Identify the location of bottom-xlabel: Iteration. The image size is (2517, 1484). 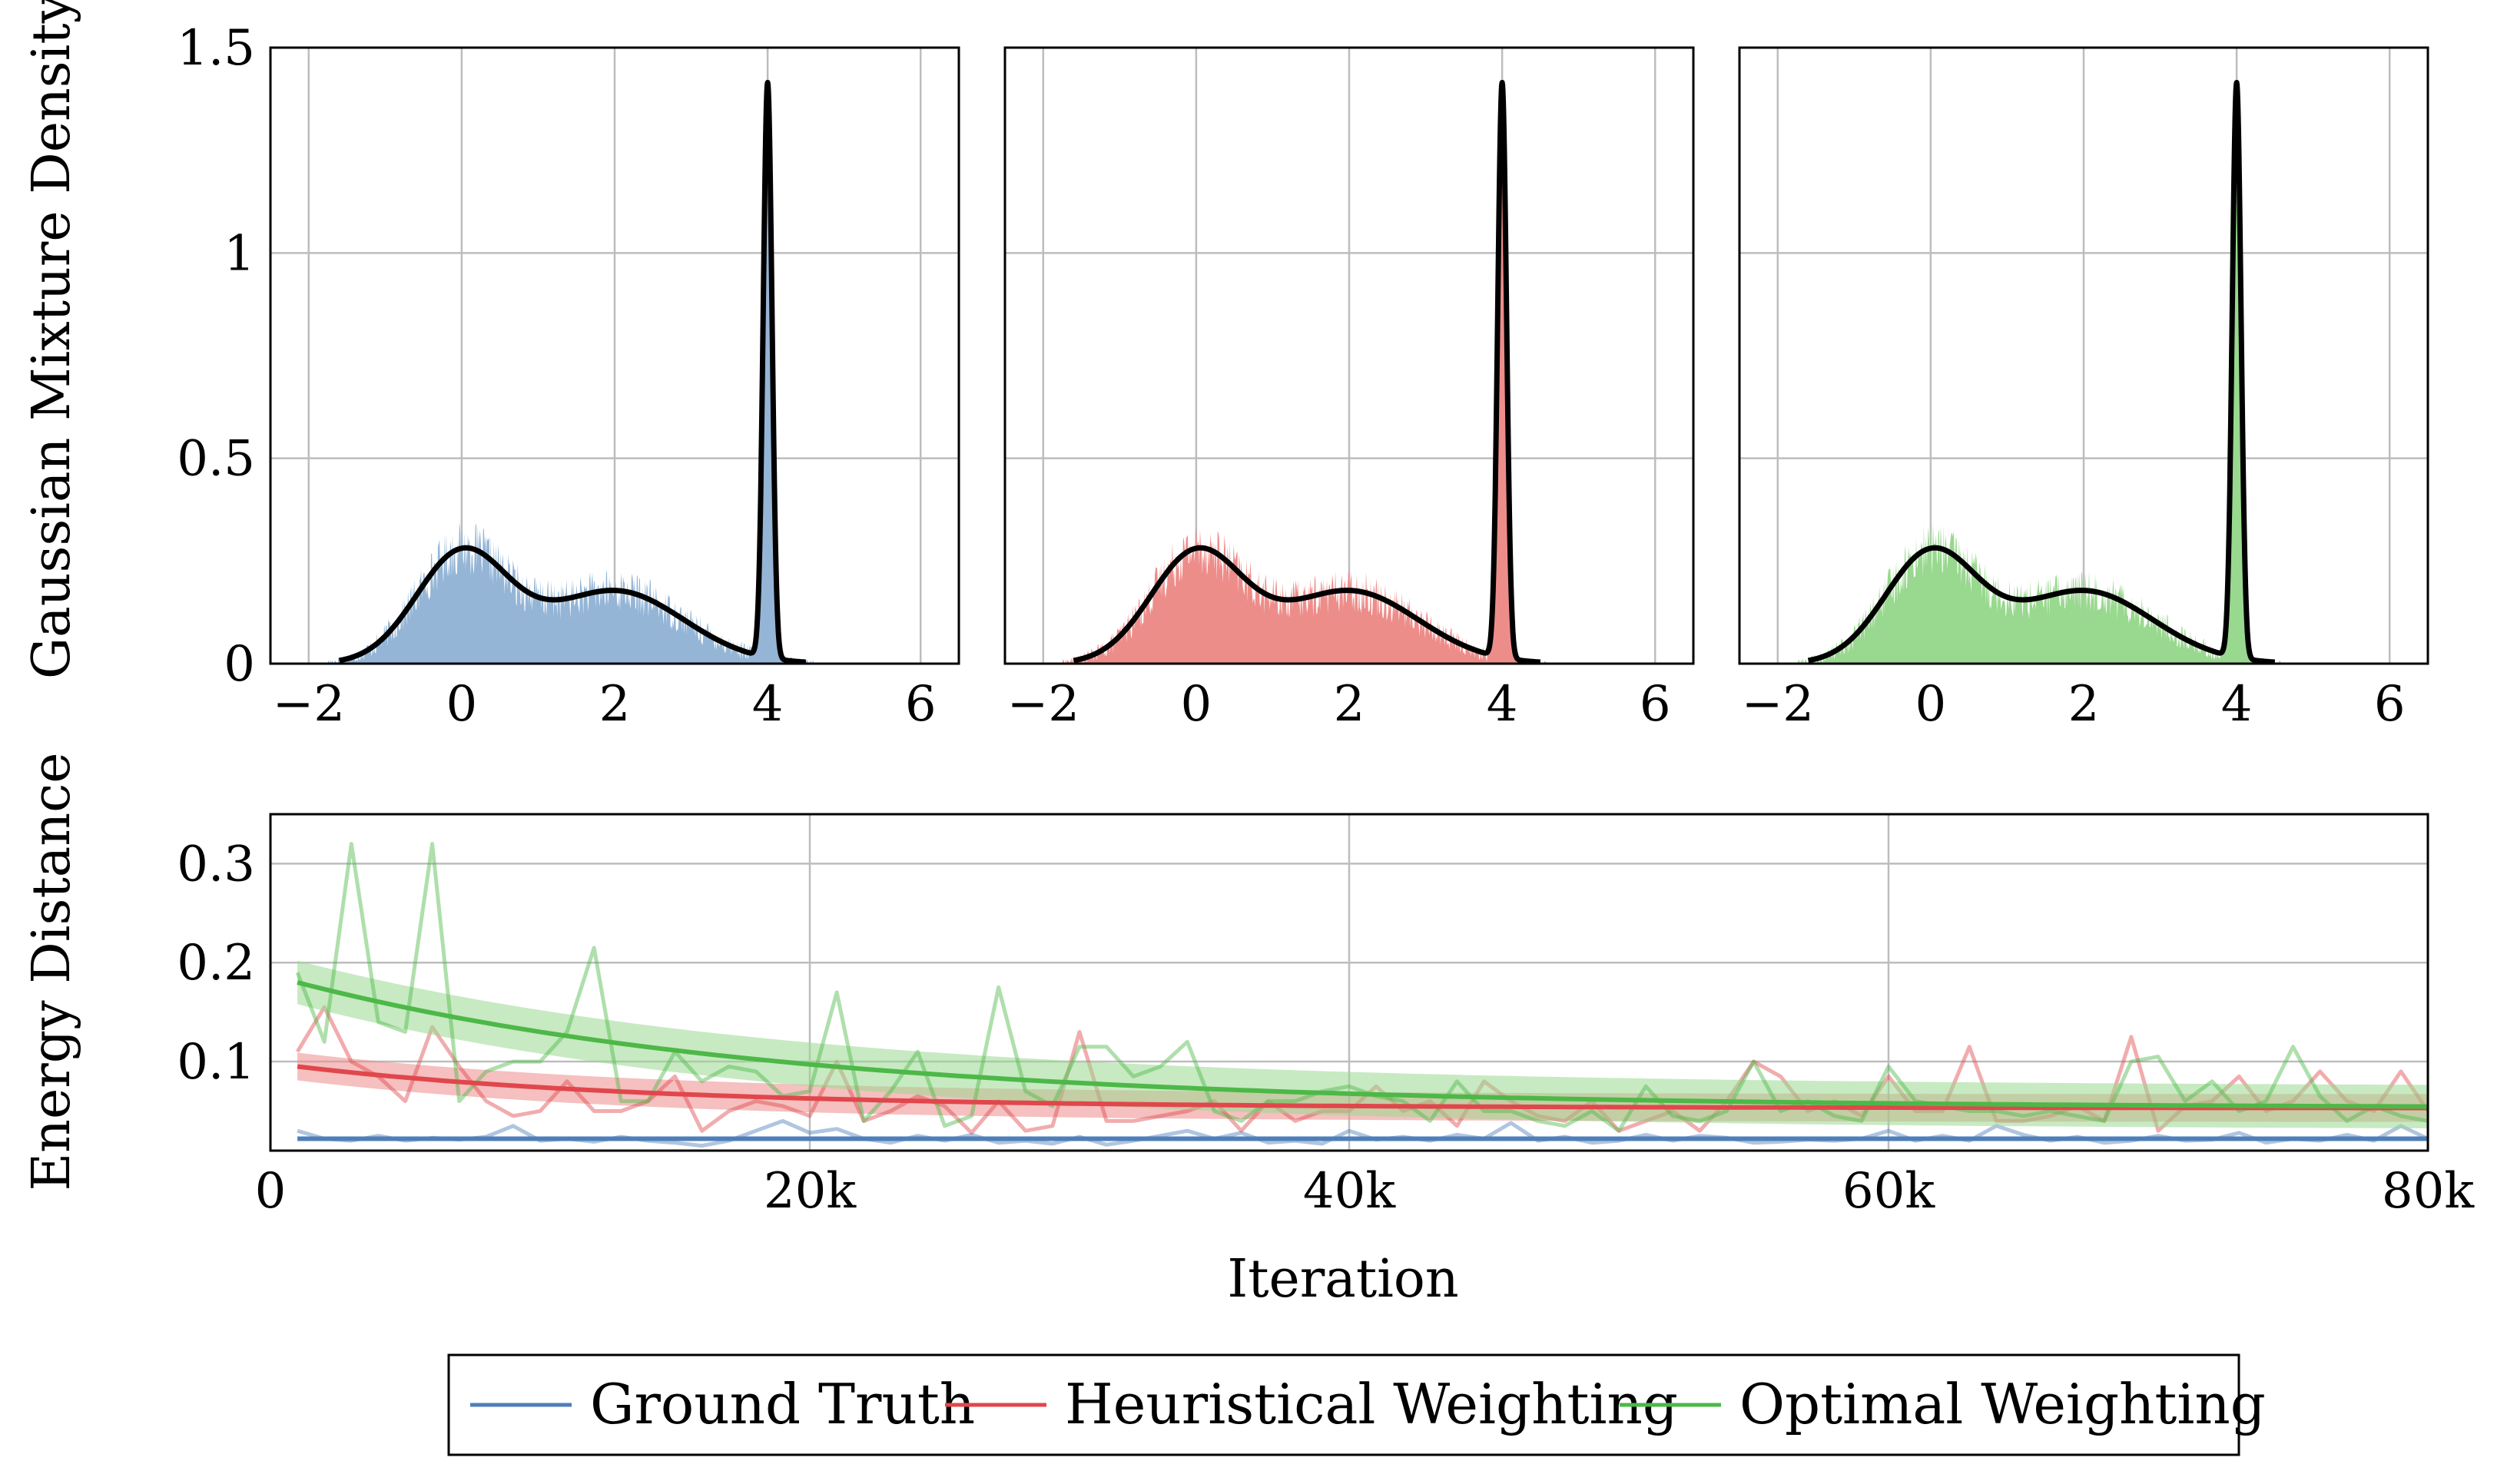
(1343, 1279).